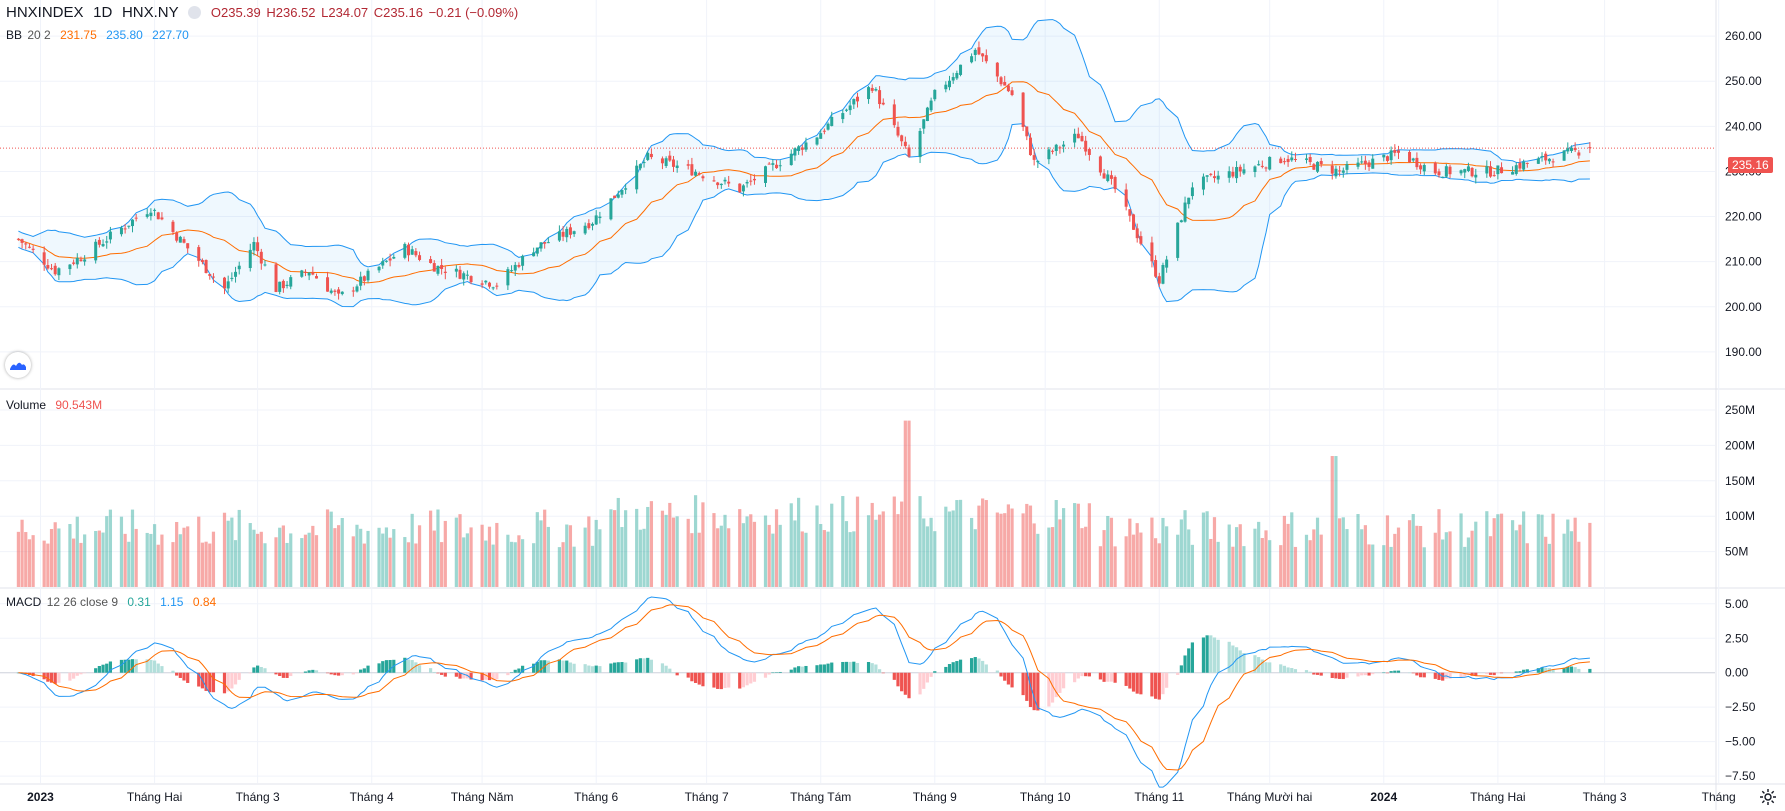 The image size is (1785, 811). What do you see at coordinates (103, 12) in the screenshot?
I see `interval: 1D` at bounding box center [103, 12].